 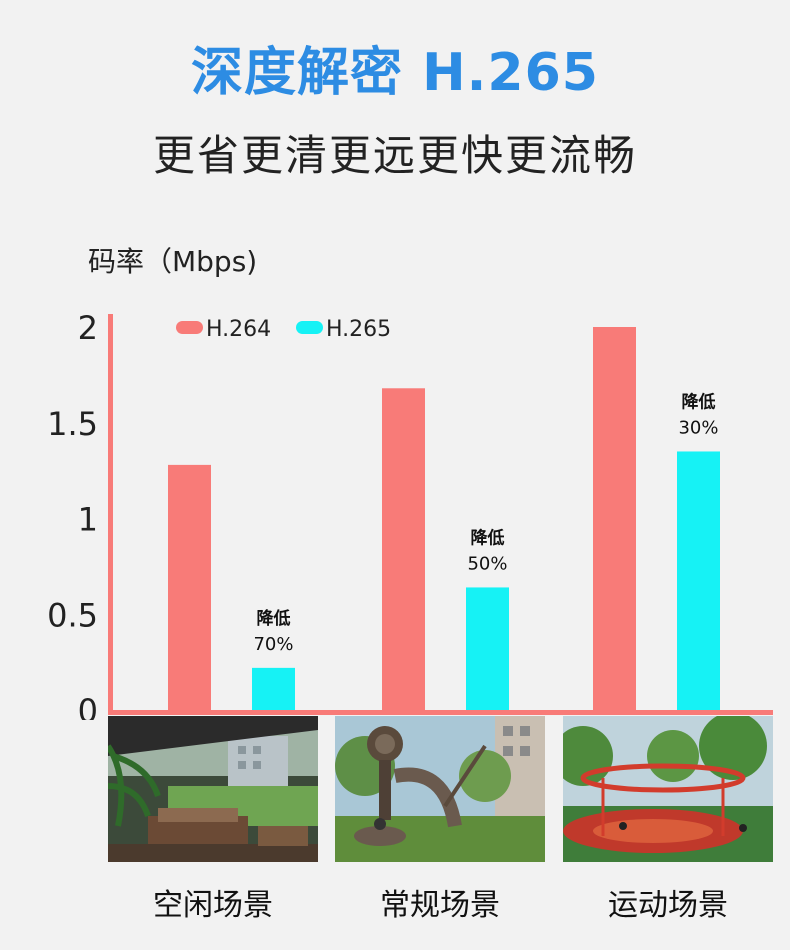 What do you see at coordinates (213, 789) in the screenshot?
I see `idle-scene-photo` at bounding box center [213, 789].